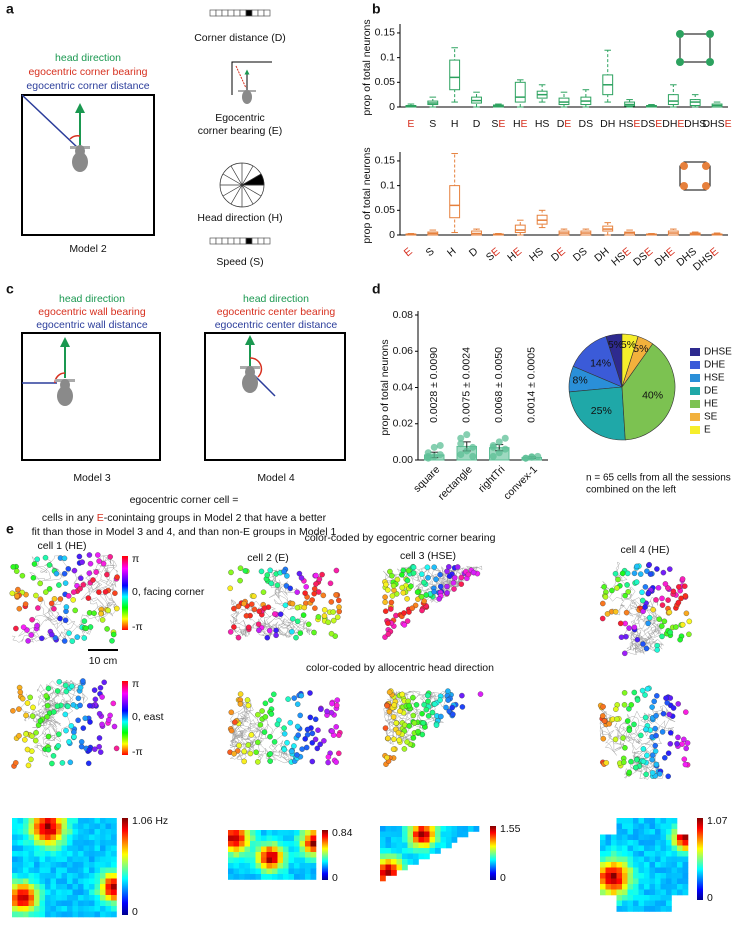 This screenshot has width=737, height=927. Describe the element at coordinates (664, 256) in the screenshot. I see `x-tick-label: DHE` at that location.